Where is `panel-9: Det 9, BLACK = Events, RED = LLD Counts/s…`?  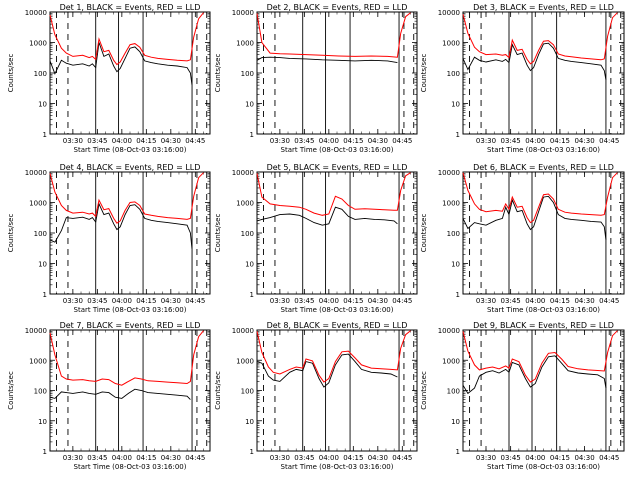 panel-9: Det 9, BLACK = Events, RED = LLD Counts/s… is located at coordinates (522, 396).